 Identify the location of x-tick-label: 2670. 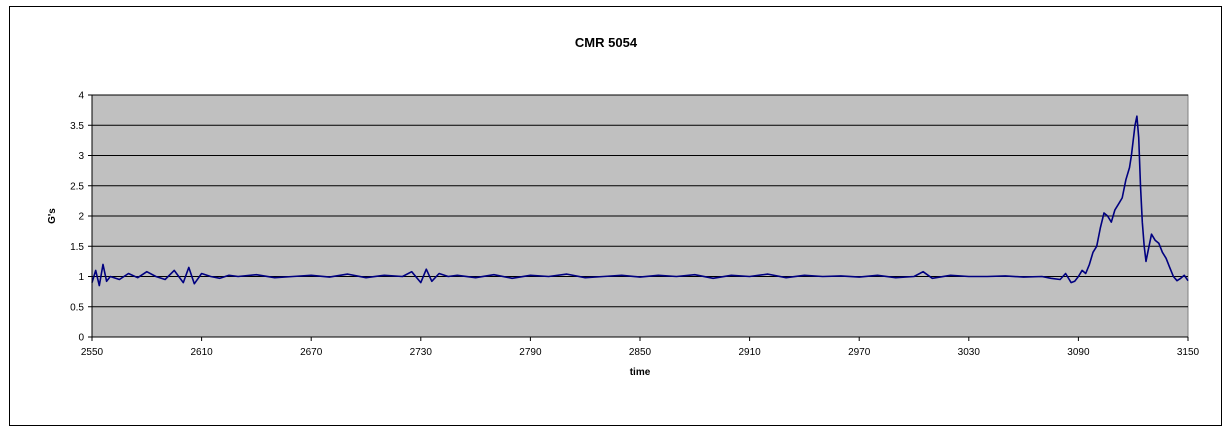
(311, 352).